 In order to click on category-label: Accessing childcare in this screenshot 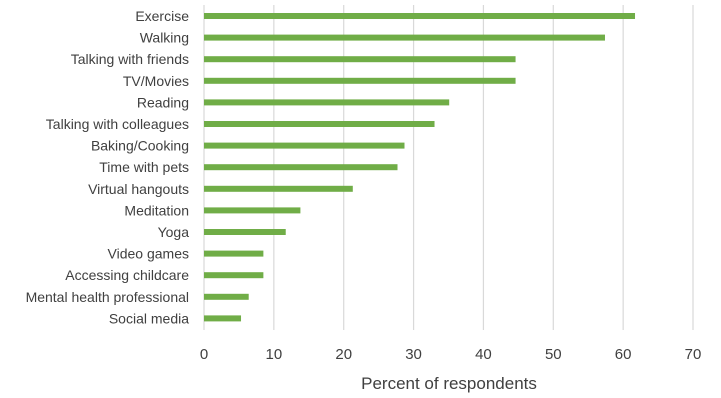, I will do `click(127, 275)`.